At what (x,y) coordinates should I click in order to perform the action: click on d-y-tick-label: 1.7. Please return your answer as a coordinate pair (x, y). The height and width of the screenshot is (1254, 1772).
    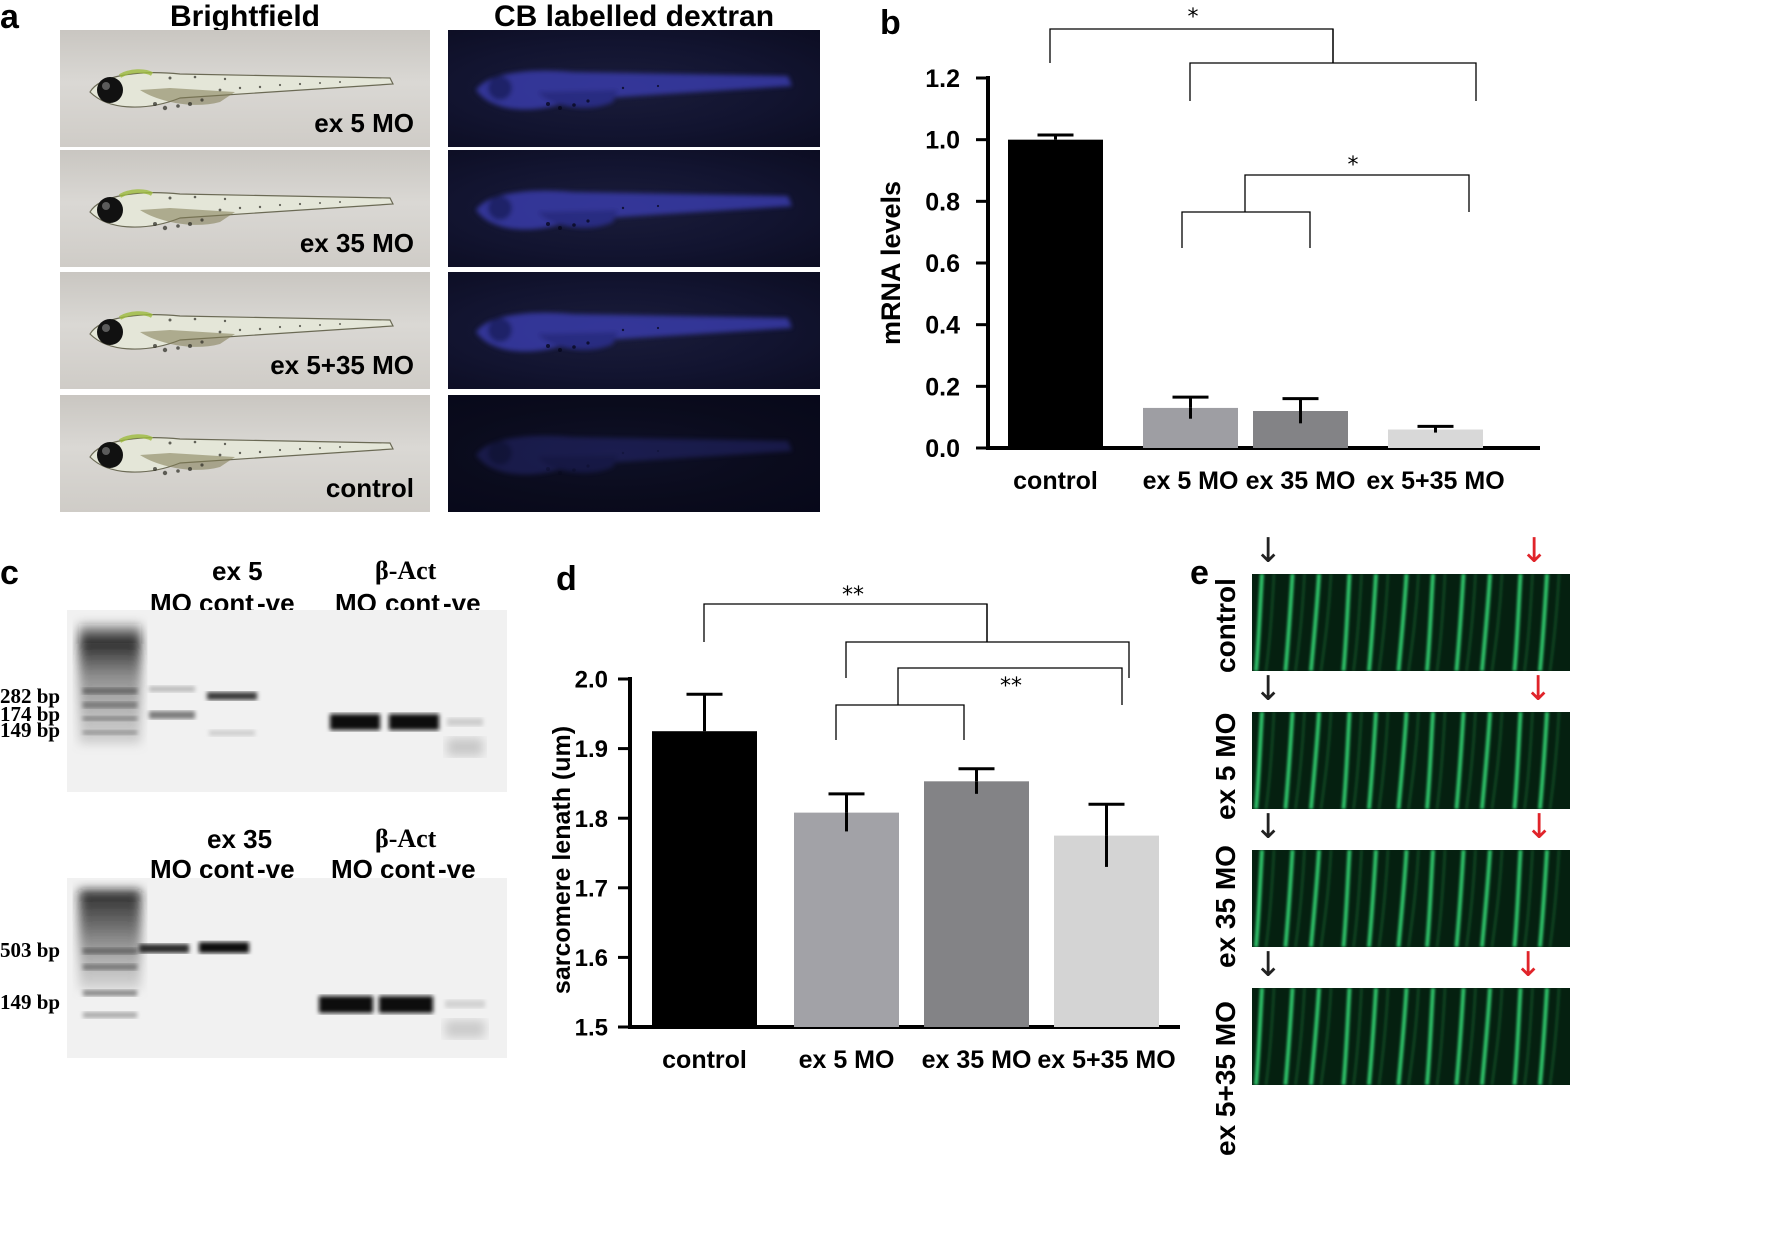
    Looking at the image, I should click on (591, 888).